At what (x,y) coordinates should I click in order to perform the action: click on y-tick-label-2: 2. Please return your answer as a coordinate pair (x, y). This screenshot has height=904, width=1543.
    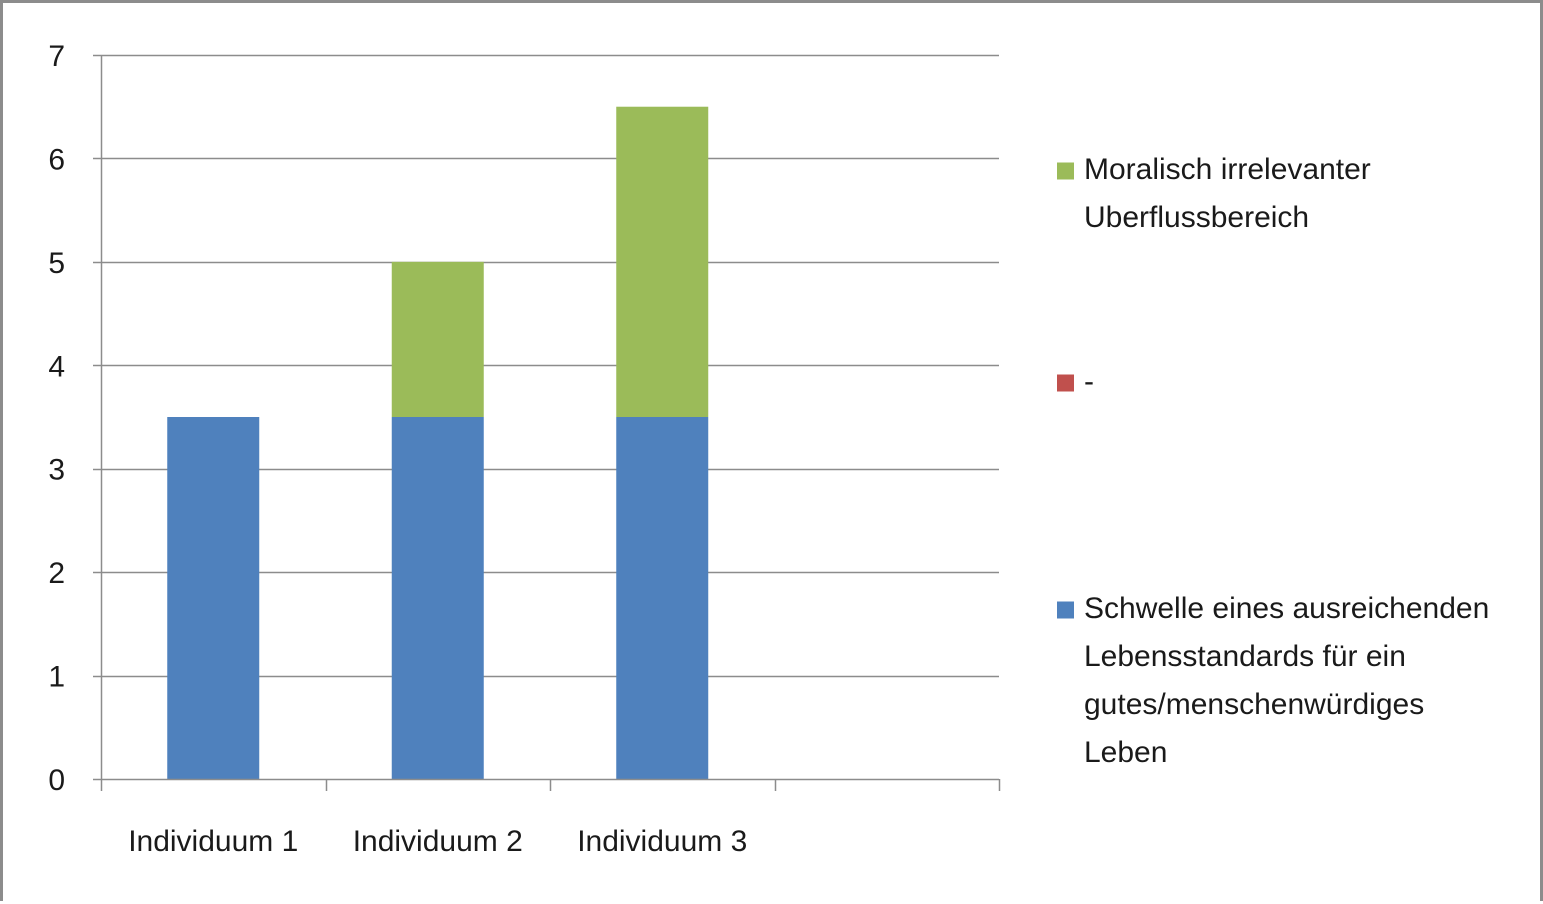
    Looking at the image, I should click on (56, 573).